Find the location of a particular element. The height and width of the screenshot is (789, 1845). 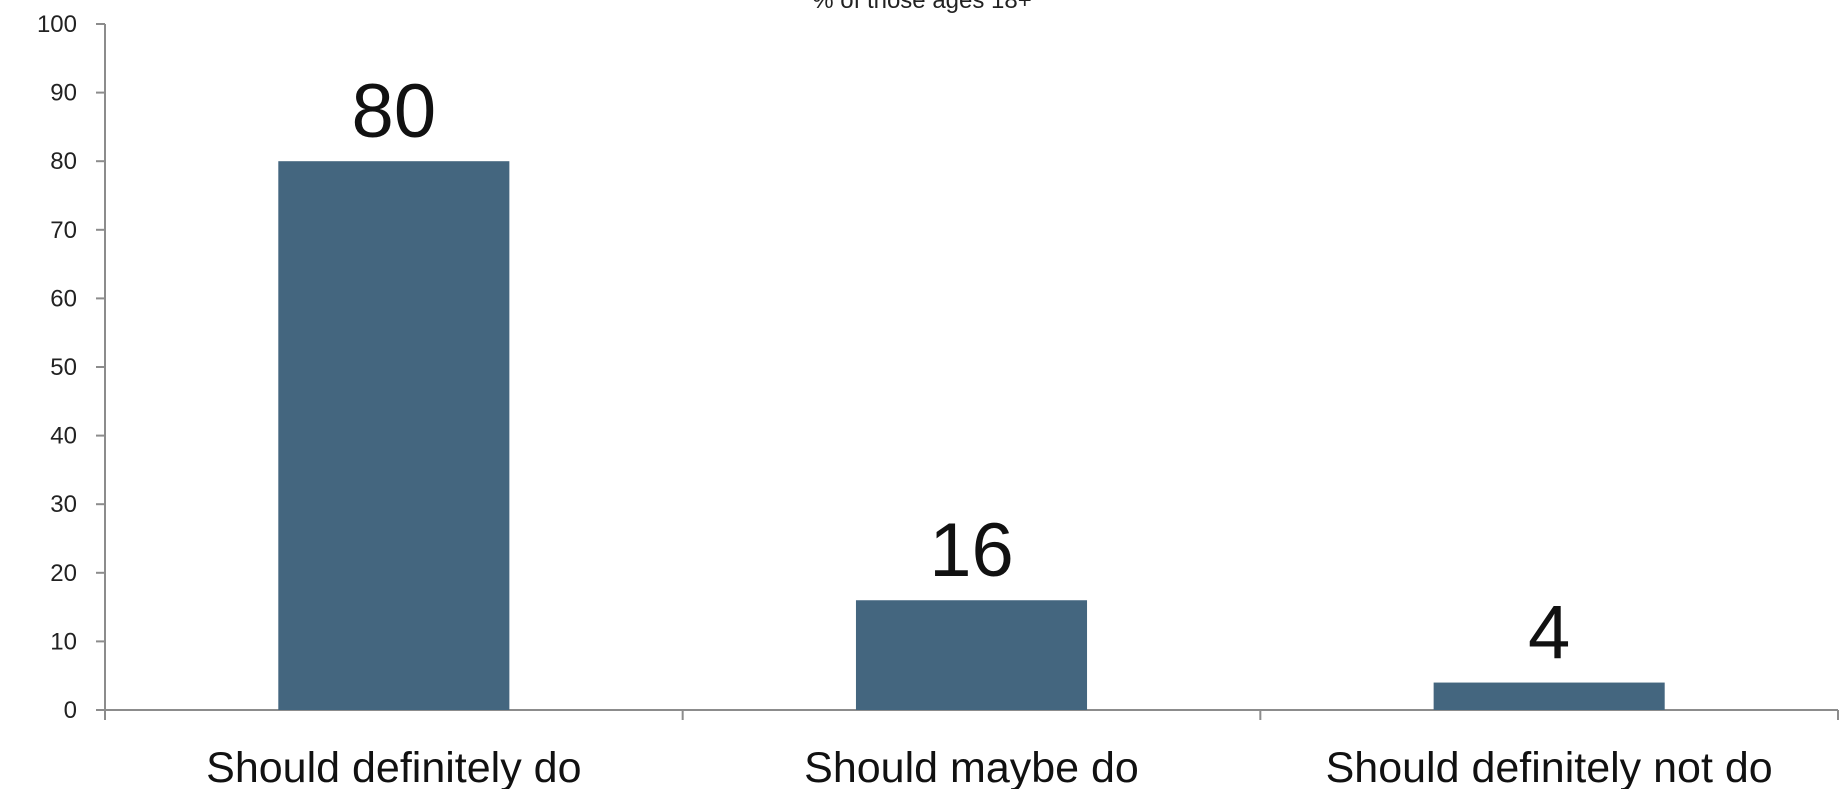

category-label-1: Should definitely do is located at coordinates (393, 766).